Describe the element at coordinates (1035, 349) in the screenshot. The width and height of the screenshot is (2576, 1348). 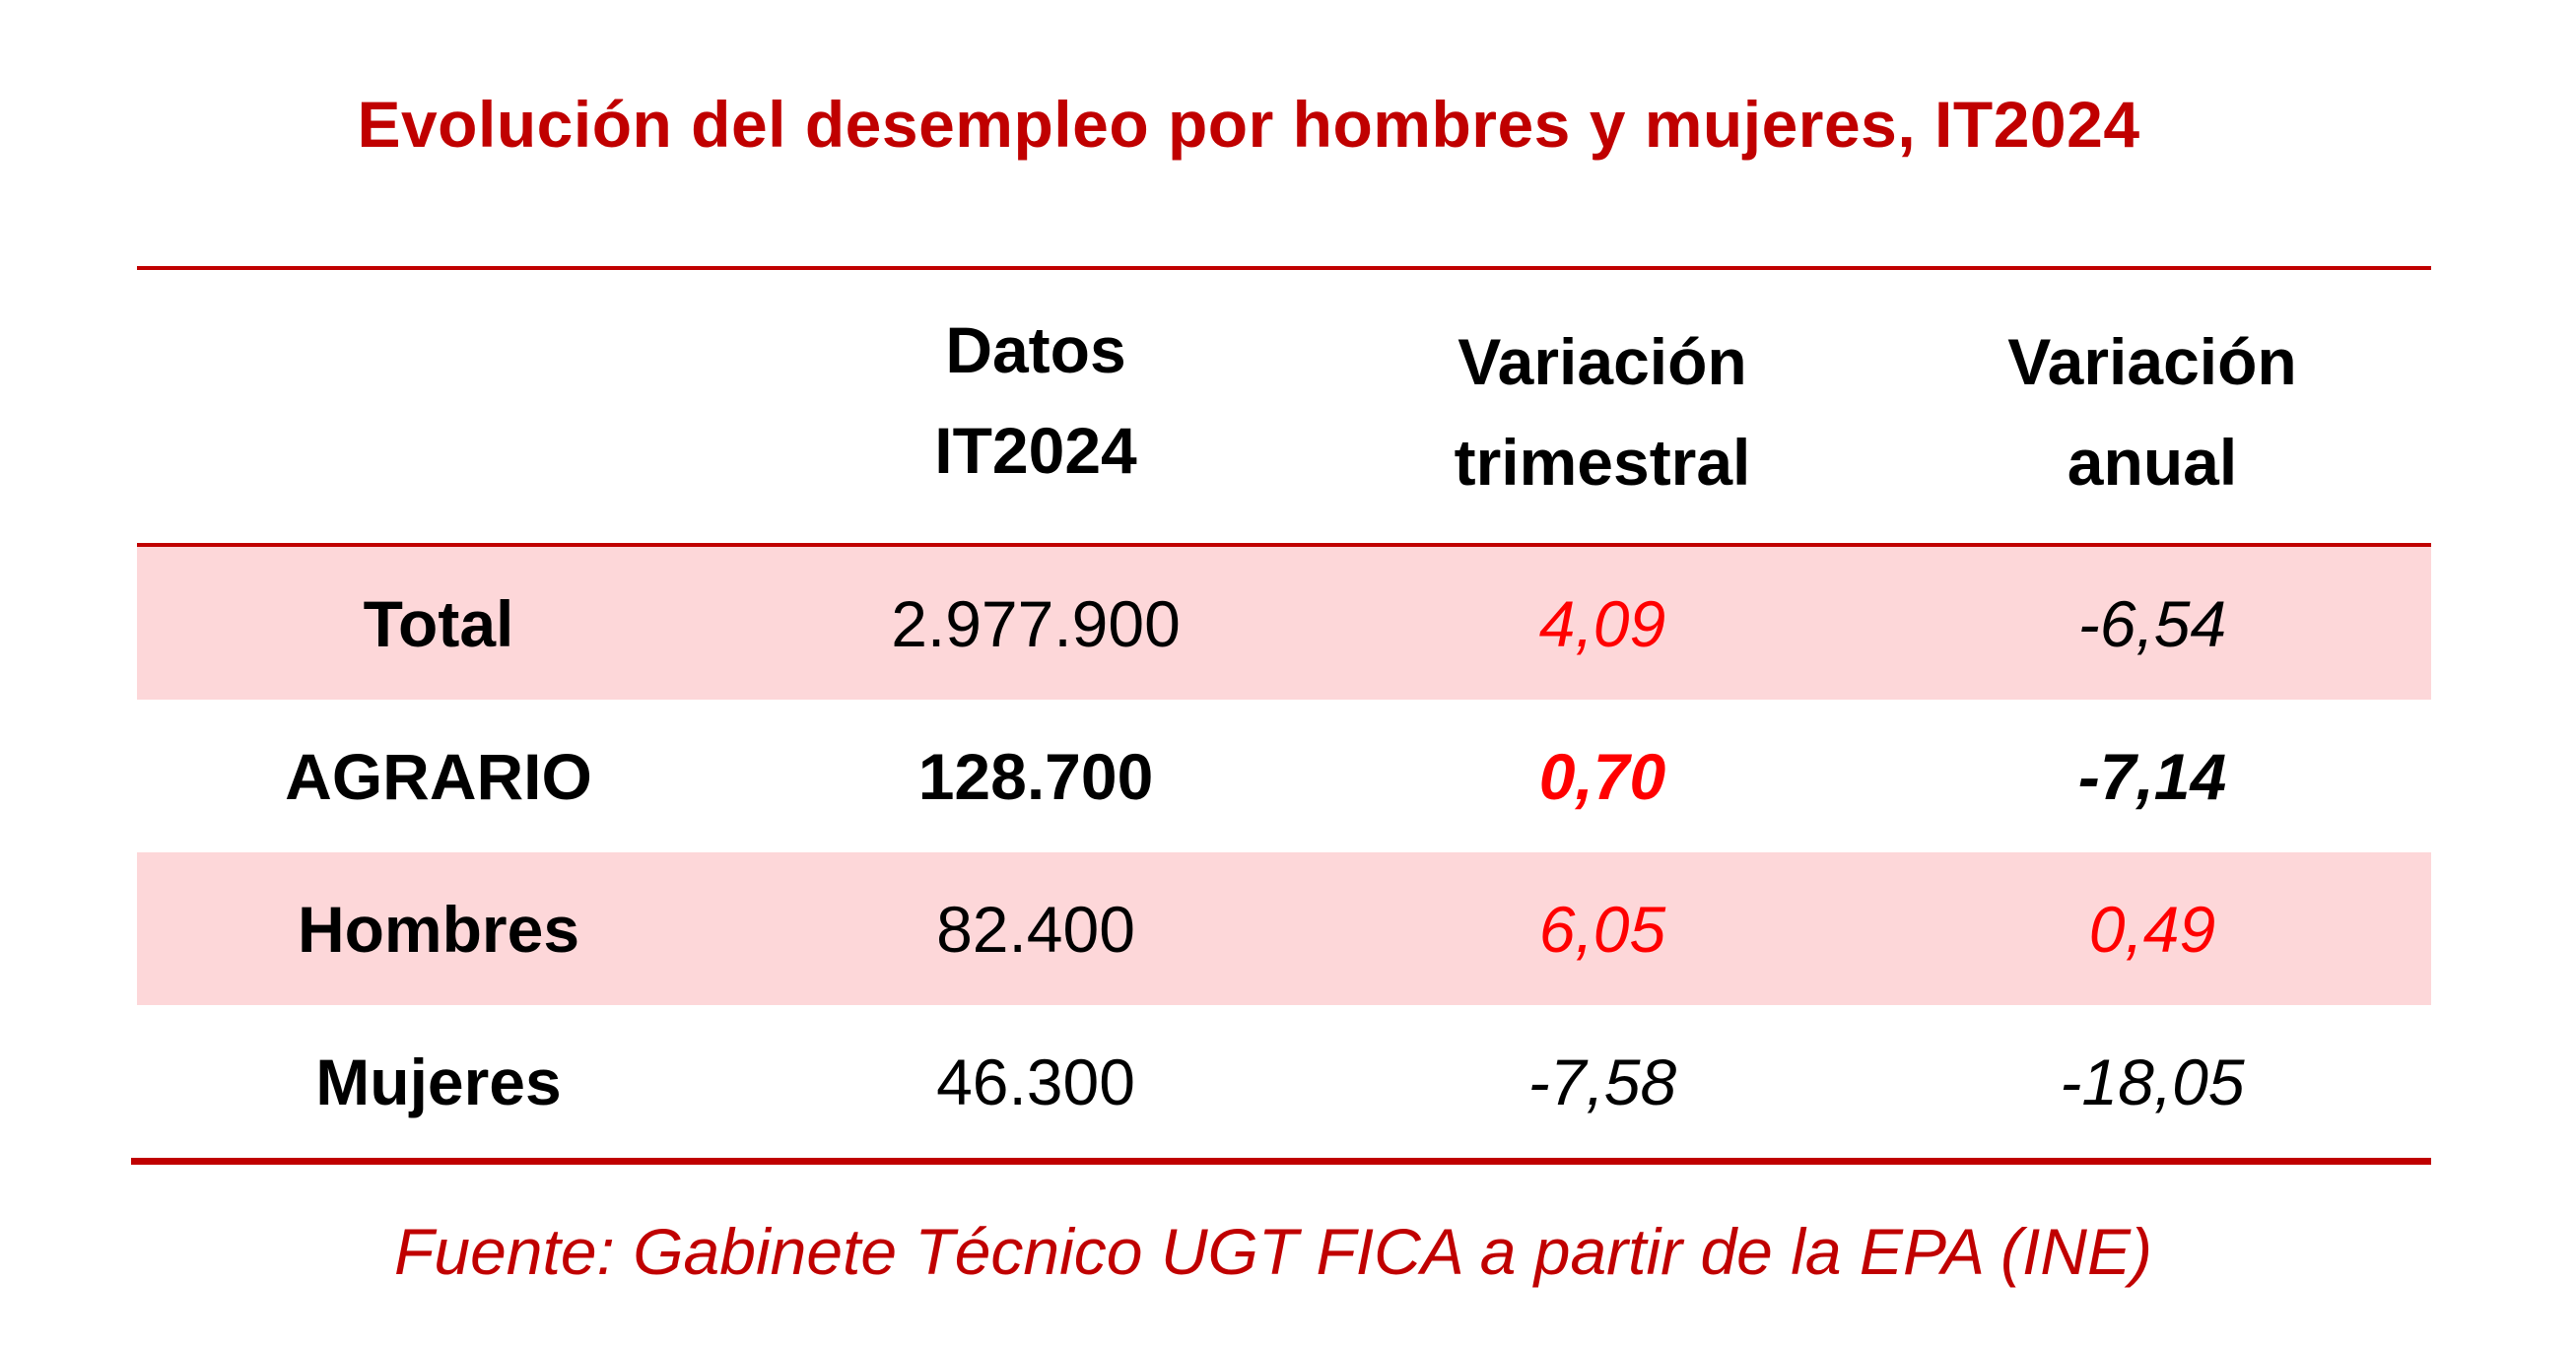
I see `header-datos-line1: Datos` at that location.